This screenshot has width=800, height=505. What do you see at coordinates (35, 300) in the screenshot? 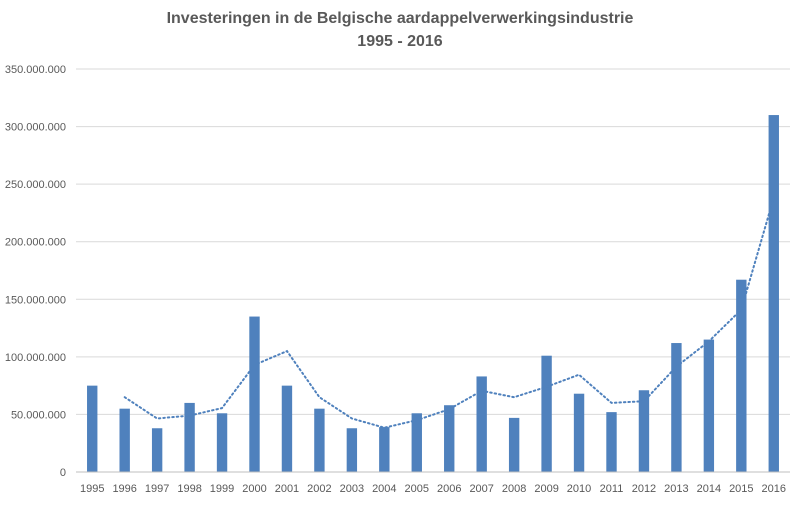
I see `y-tick-label: 150.000.000` at bounding box center [35, 300].